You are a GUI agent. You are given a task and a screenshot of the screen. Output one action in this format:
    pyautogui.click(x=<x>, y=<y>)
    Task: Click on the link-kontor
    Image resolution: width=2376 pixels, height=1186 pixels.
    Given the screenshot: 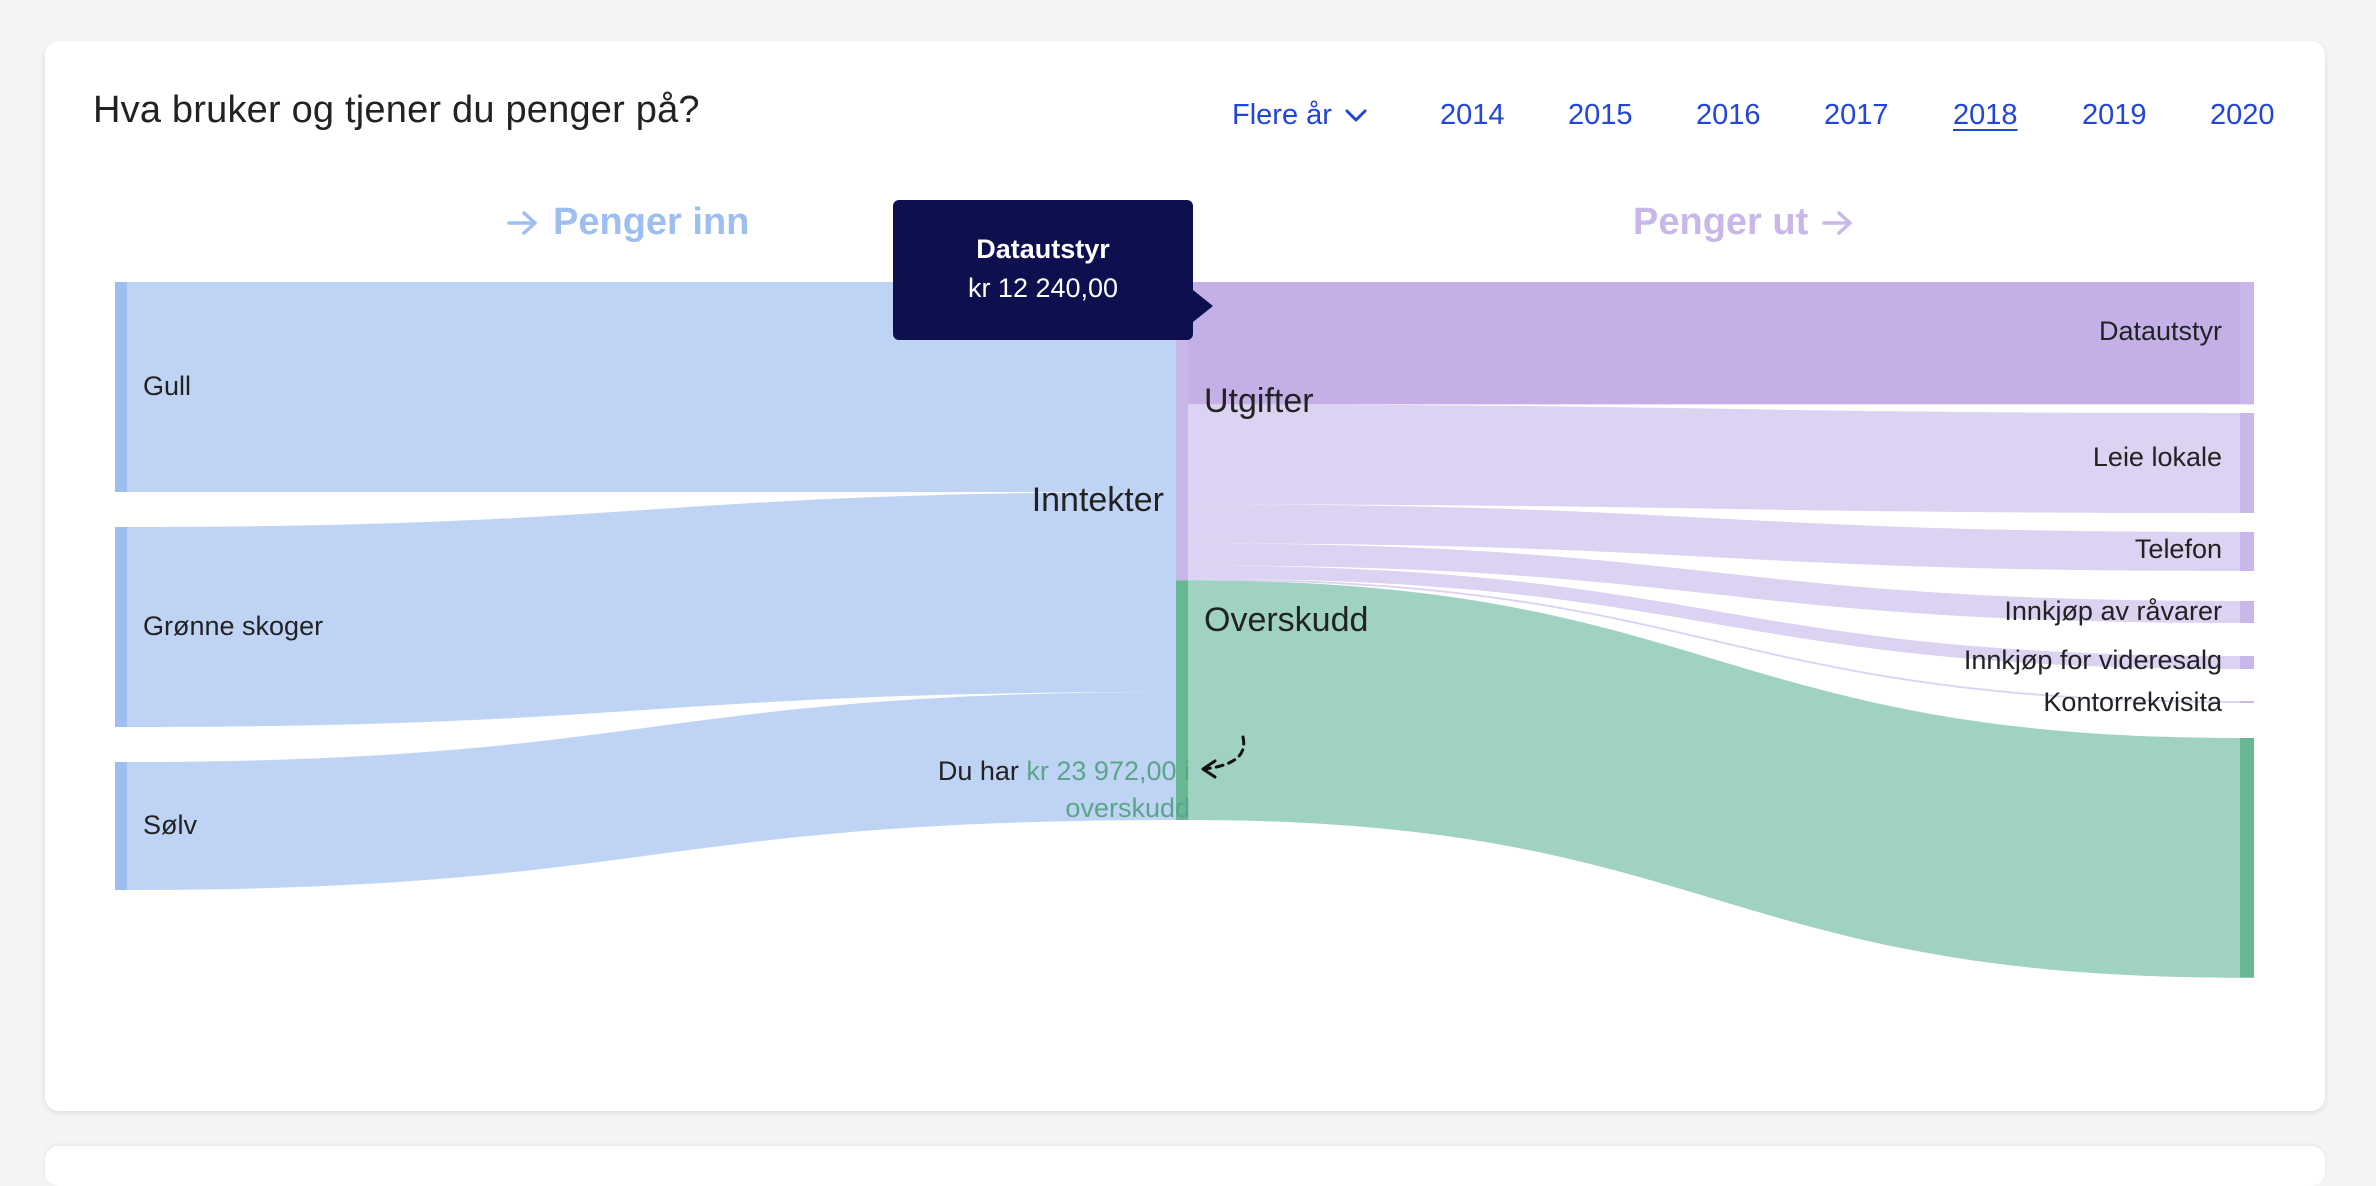 What is the action you would take?
    pyautogui.click(x=1714, y=640)
    